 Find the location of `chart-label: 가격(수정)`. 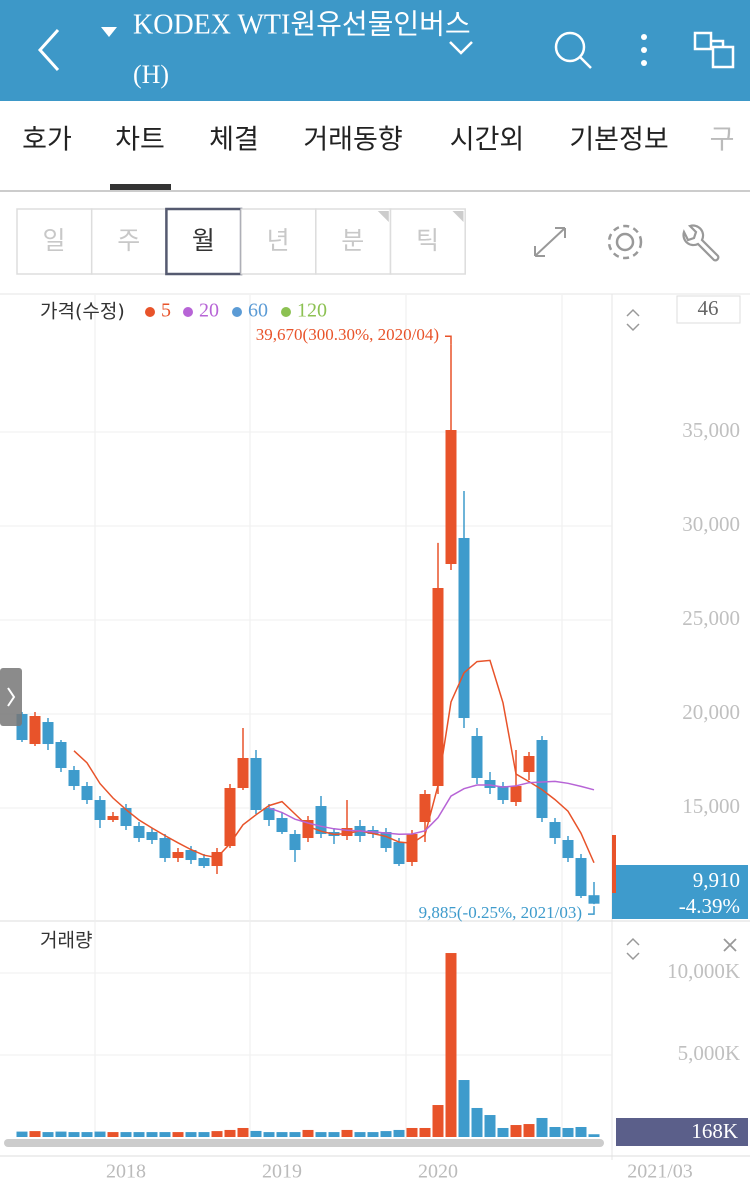

chart-label: 가격(수정) is located at coordinates (82, 312).